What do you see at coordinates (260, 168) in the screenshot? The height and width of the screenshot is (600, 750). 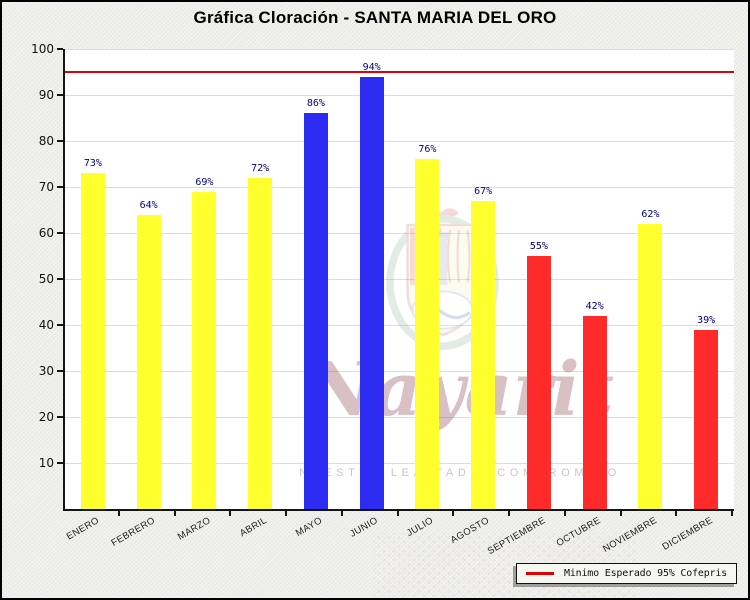 I see `bar-value-label: 72%` at bounding box center [260, 168].